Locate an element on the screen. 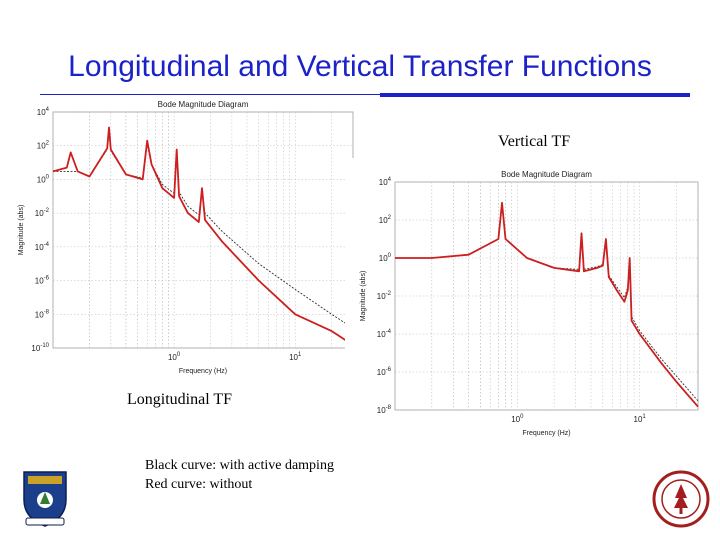 This screenshot has width=720, height=540. university-seal-logo is located at coordinates (681, 499).